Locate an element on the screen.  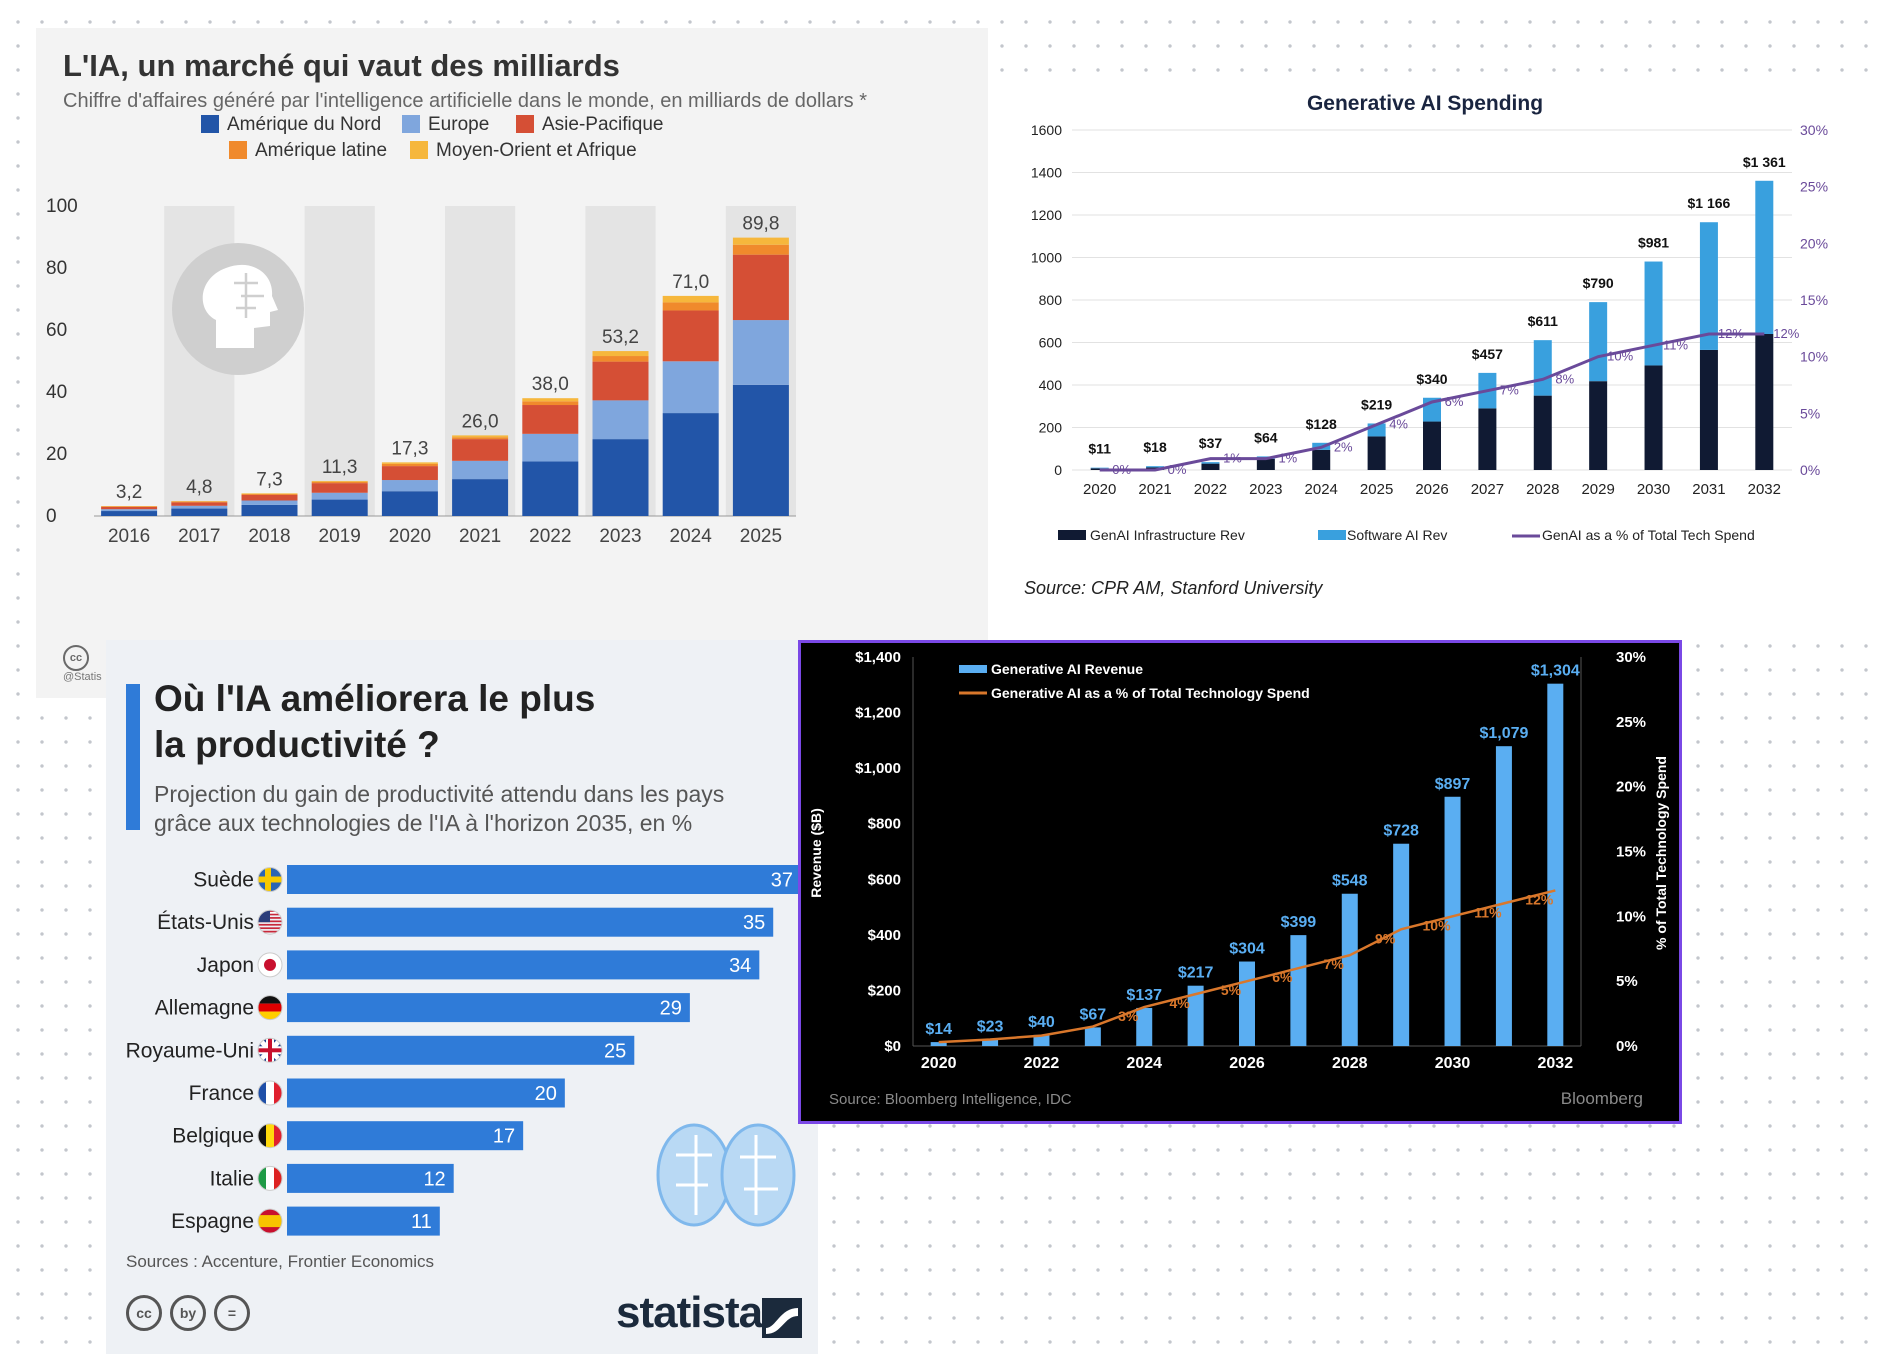
y-tick-label: $400 is located at coordinates (884, 935).